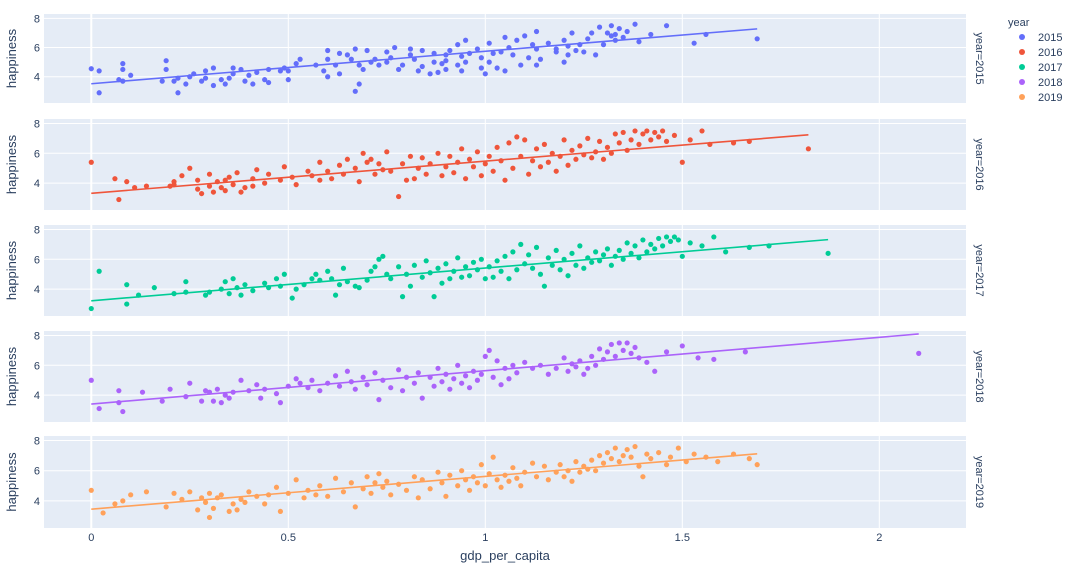 This screenshot has height=578, width=1080. Describe the element at coordinates (485, 538) in the screenshot. I see `x-tick-label: 1` at that location.